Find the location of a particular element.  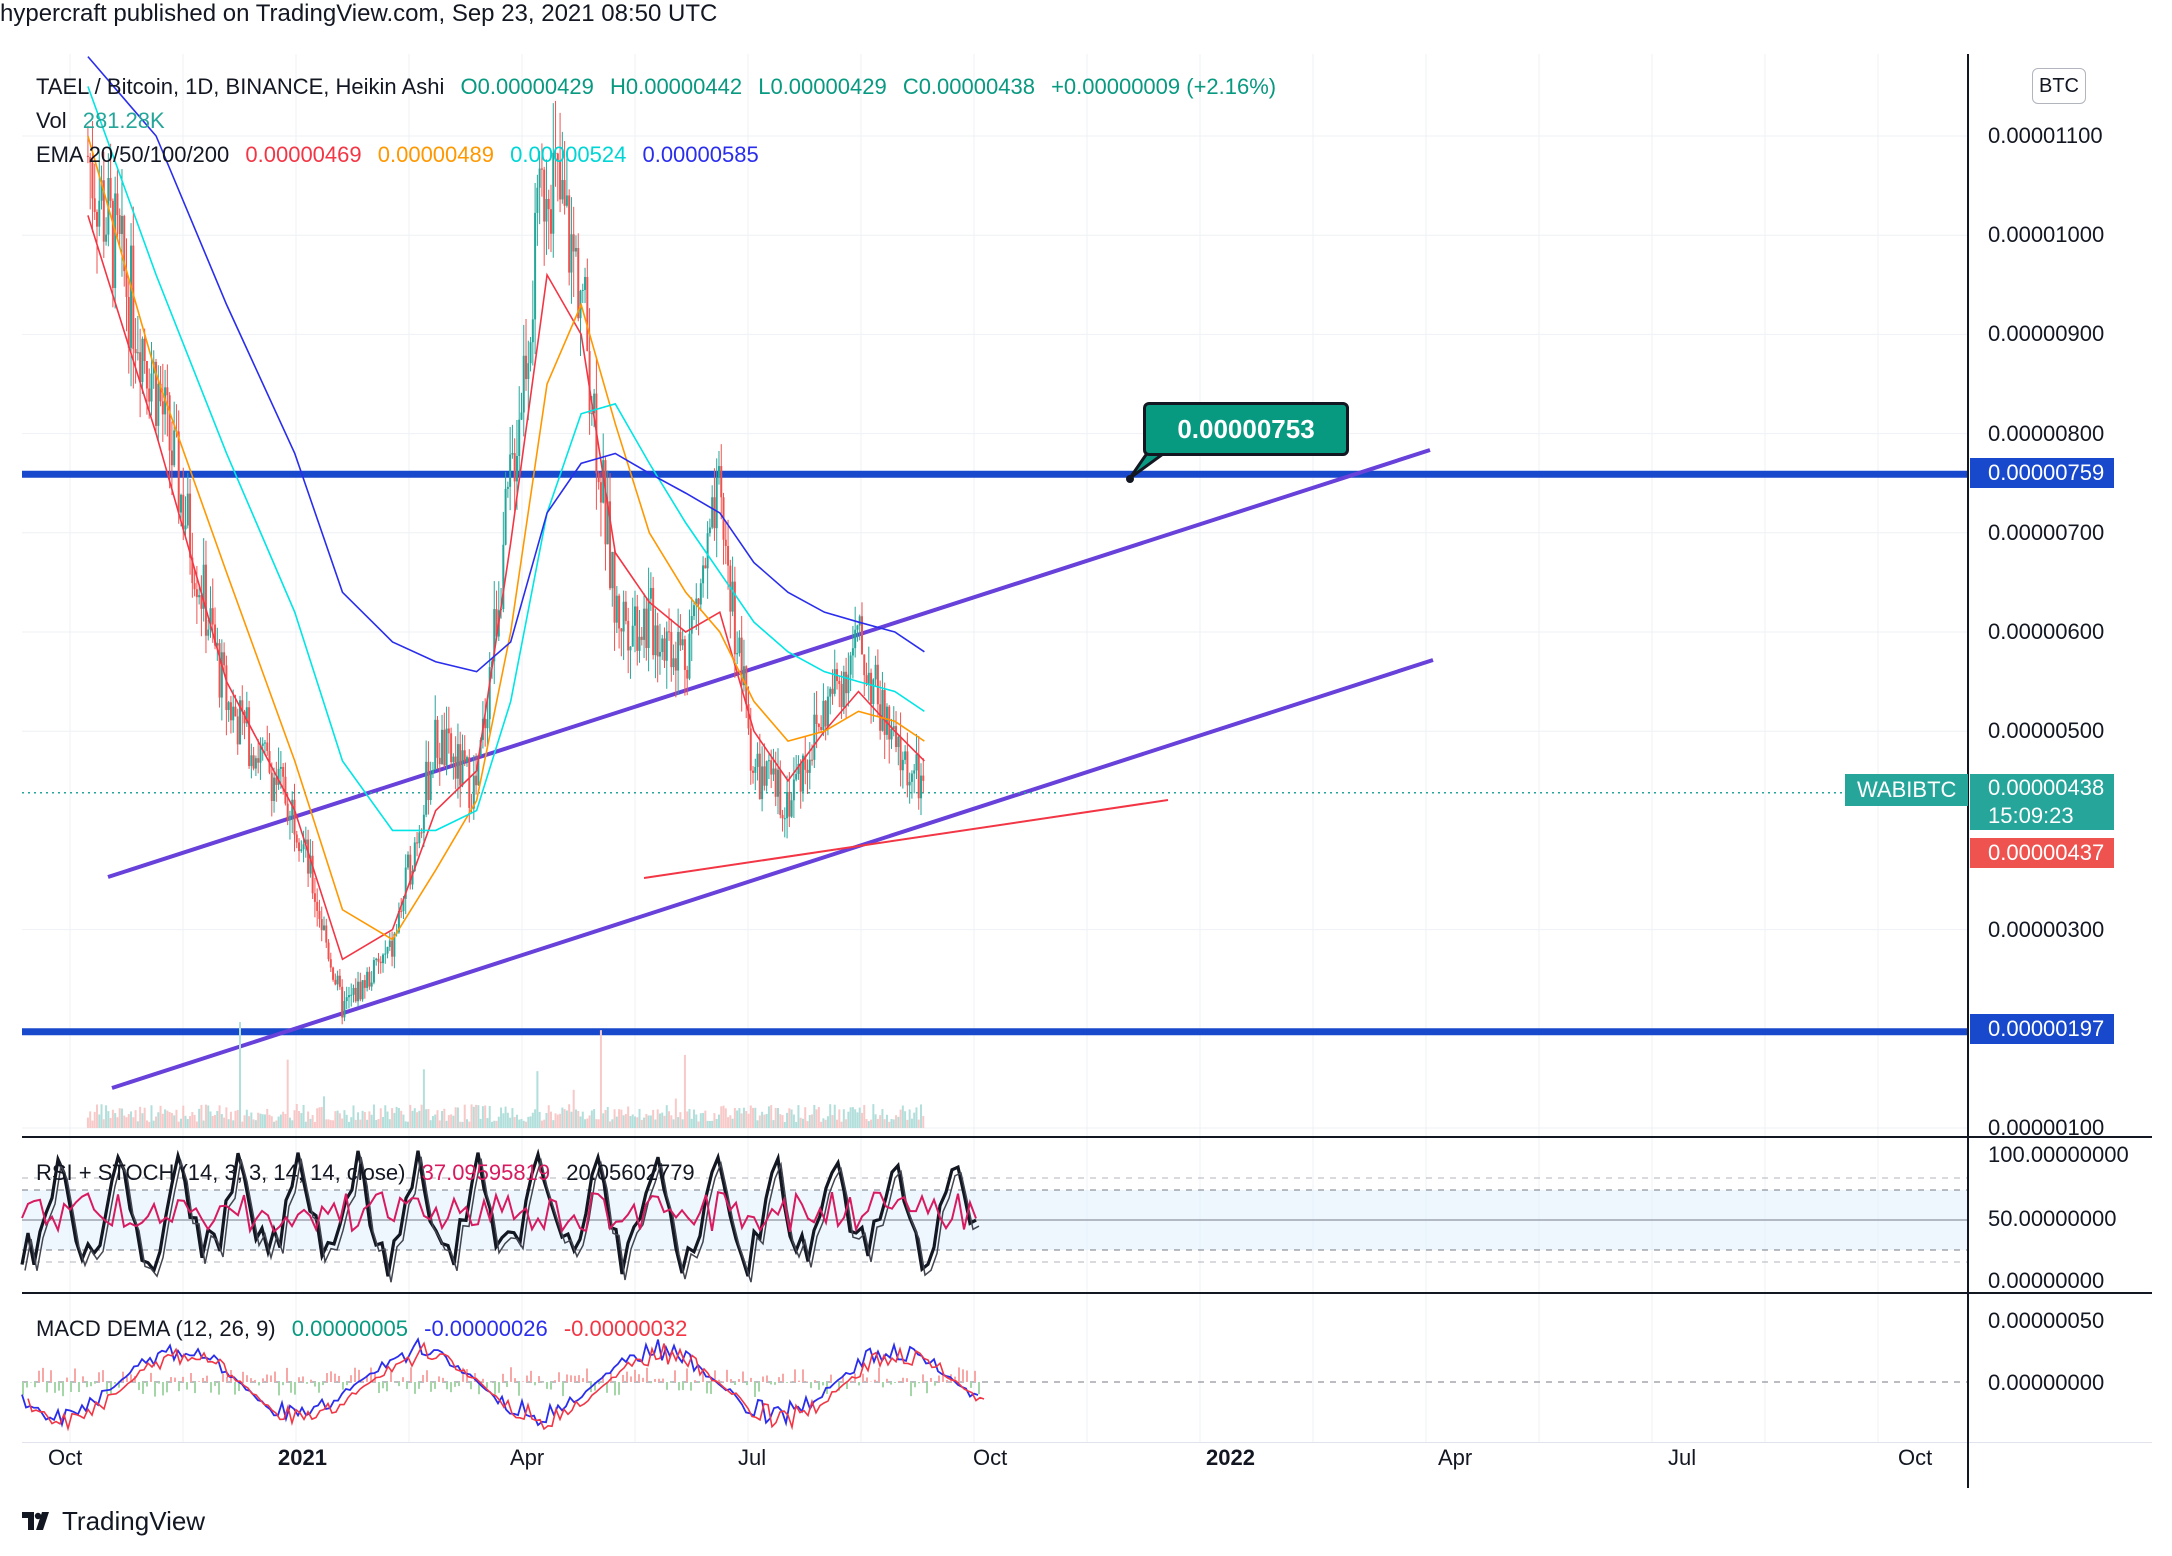

time-axis-divider is located at coordinates (1087, 1442).